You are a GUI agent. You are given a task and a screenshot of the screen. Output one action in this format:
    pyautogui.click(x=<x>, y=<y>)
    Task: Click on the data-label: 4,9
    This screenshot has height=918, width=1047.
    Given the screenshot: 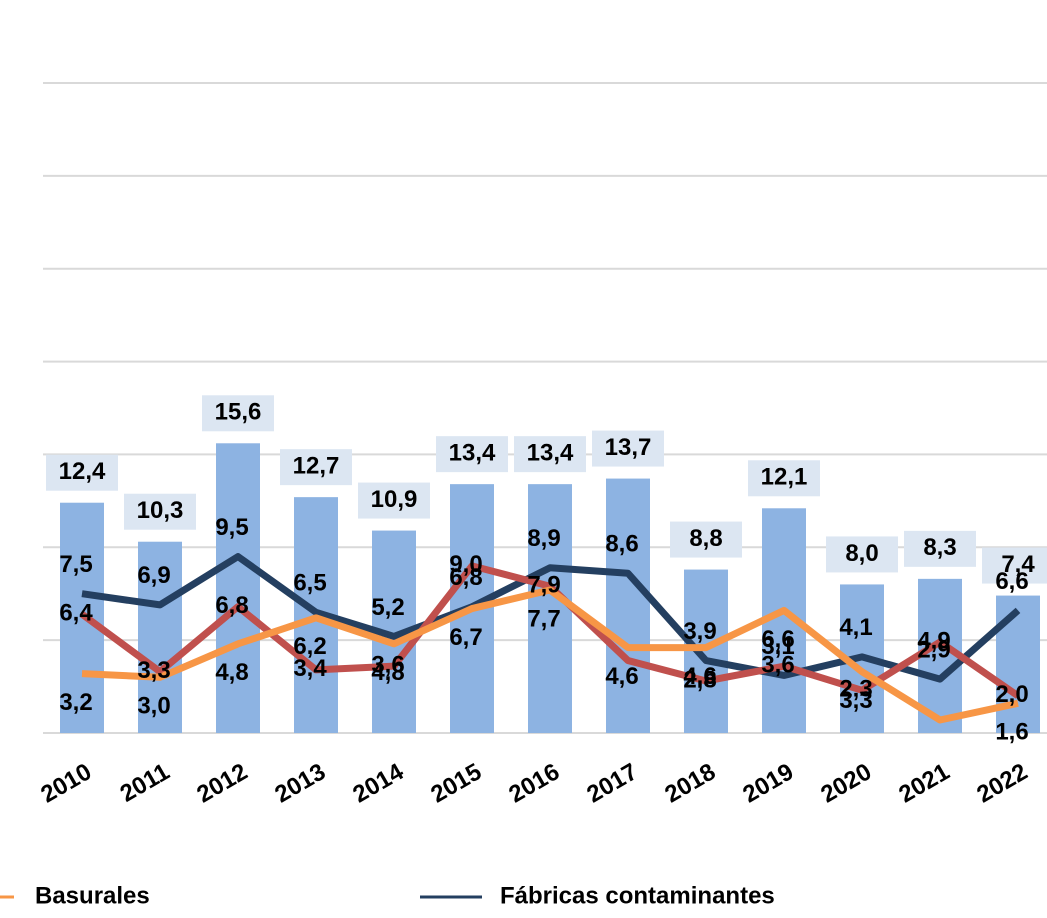 What is the action you would take?
    pyautogui.click(x=933, y=640)
    